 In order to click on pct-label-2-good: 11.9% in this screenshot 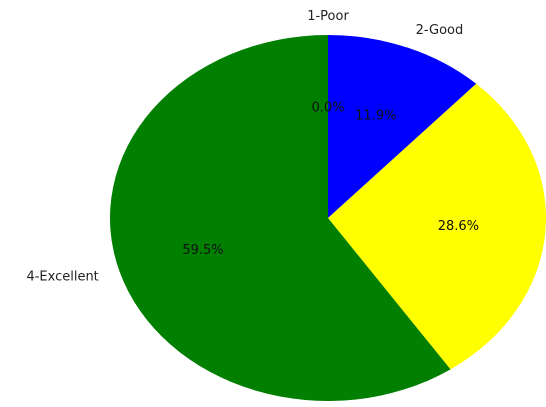, I will do `click(375, 115)`.